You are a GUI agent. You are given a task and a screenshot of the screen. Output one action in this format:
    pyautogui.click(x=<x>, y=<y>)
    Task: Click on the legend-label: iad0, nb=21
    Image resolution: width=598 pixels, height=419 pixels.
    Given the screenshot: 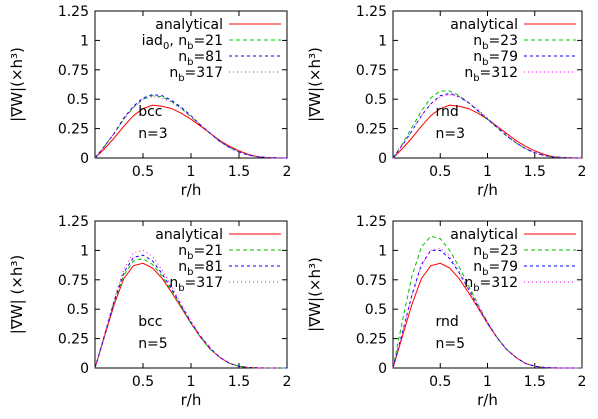 What is the action you would take?
    pyautogui.click(x=182, y=42)
    